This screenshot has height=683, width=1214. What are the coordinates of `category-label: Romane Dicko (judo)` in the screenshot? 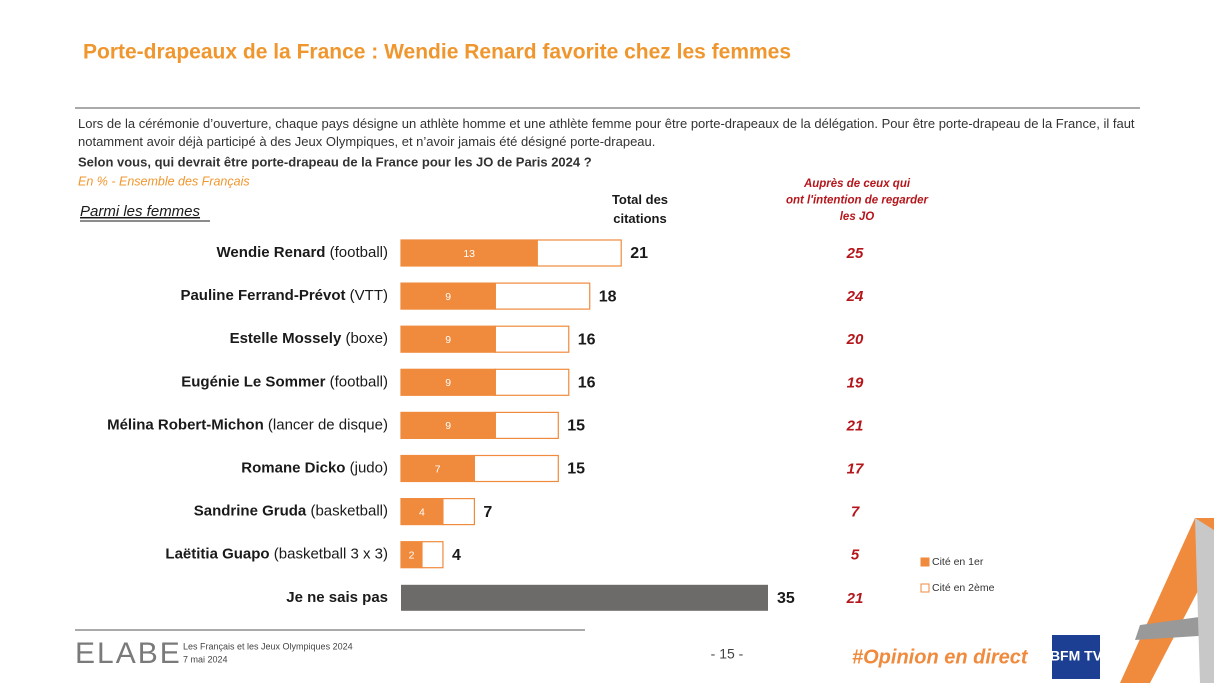 It's located at (314, 467).